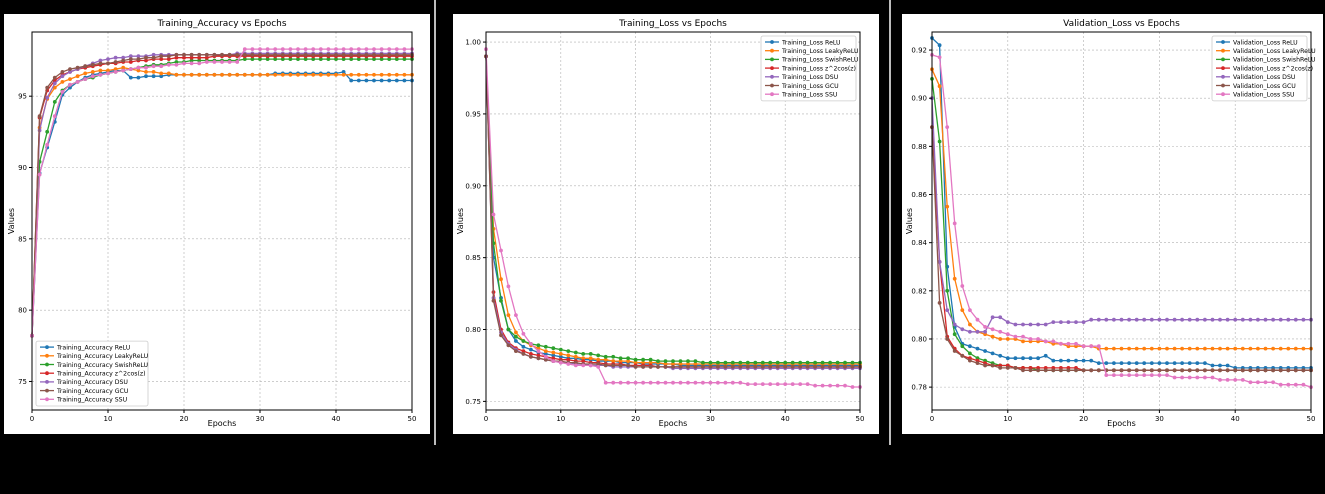  I want to click on y-tick-label: 80, so click(22, 311).